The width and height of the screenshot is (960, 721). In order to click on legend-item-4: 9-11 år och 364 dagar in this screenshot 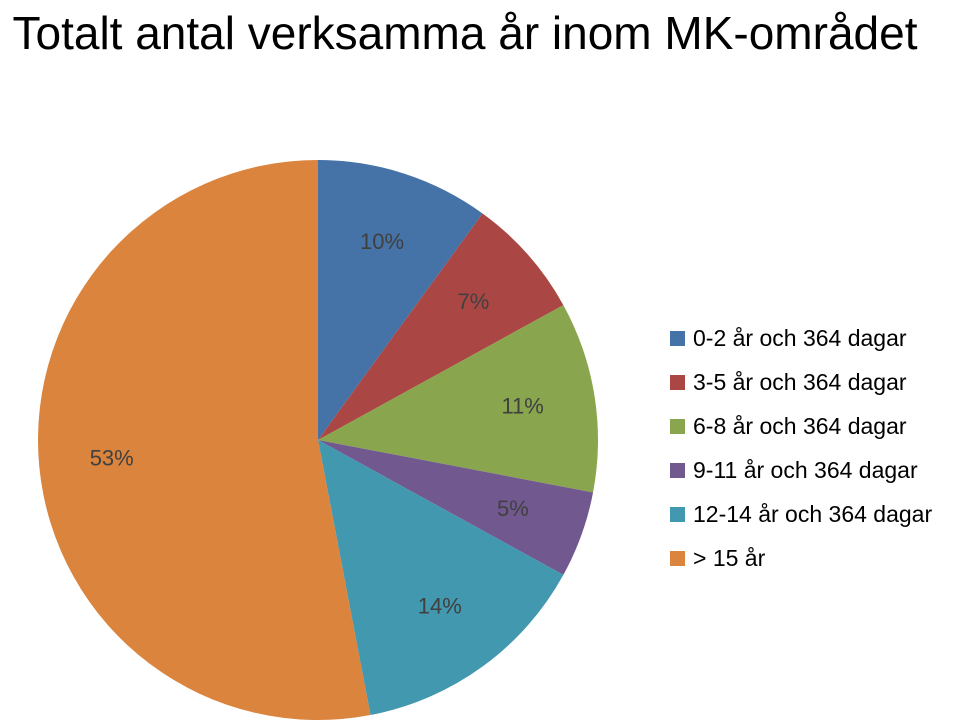, I will do `click(815, 470)`.